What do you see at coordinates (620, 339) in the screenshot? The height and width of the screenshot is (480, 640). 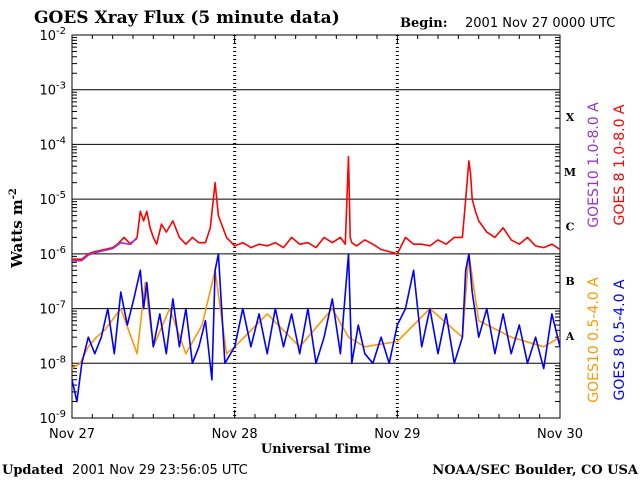 I see `legend-entry: GOES 8 0.5-4.0 A` at bounding box center [620, 339].